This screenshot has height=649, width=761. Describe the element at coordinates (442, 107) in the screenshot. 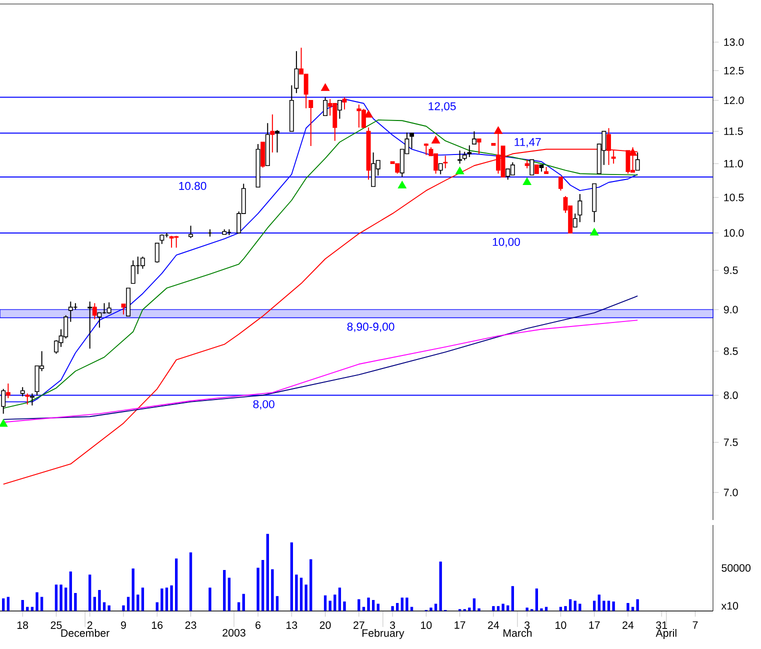

I see `ref-line-label: 12,05` at that location.